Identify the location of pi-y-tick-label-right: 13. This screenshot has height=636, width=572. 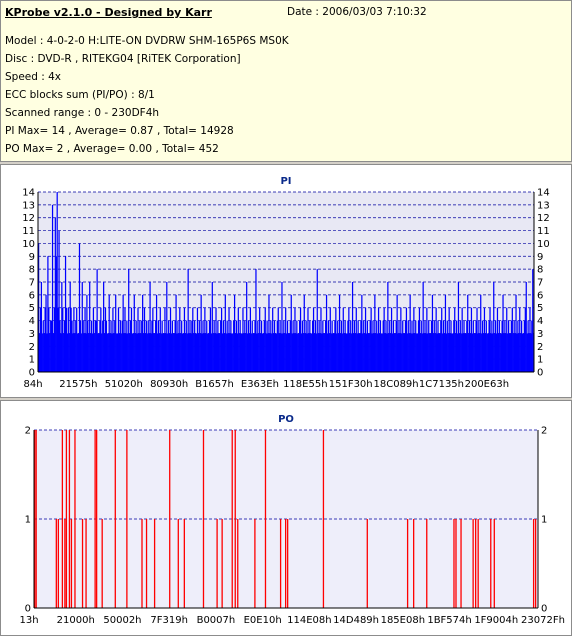
(543, 205).